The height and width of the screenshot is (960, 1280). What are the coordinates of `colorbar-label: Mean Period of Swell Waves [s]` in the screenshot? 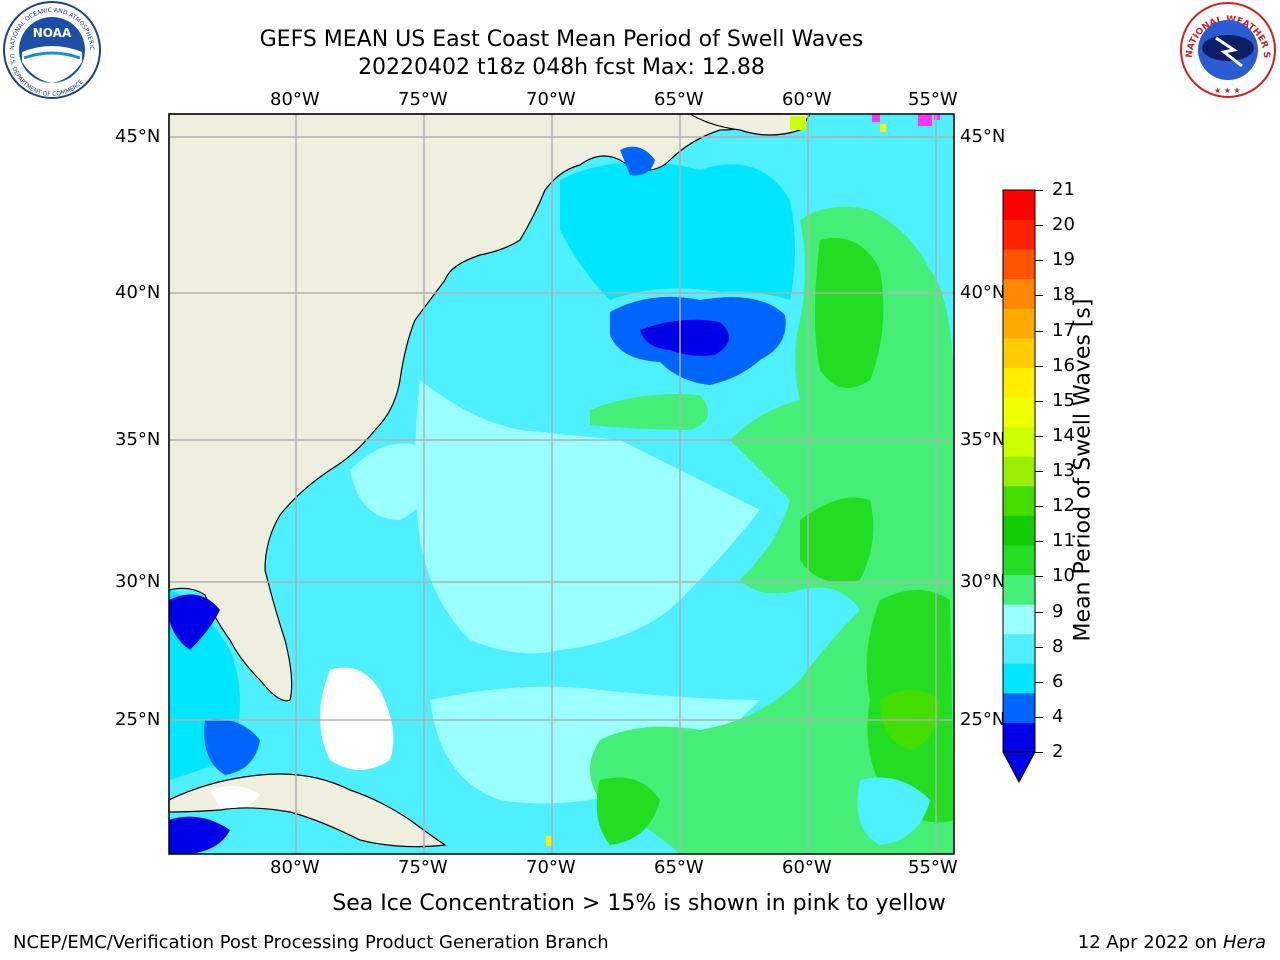 It's located at (1083, 470).